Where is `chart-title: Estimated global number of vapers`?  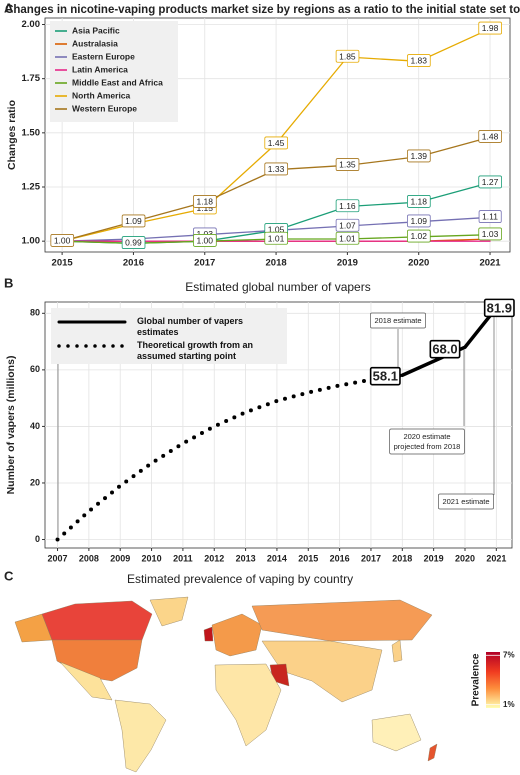
chart-title: Estimated global number of vapers is located at coordinates (277, 287).